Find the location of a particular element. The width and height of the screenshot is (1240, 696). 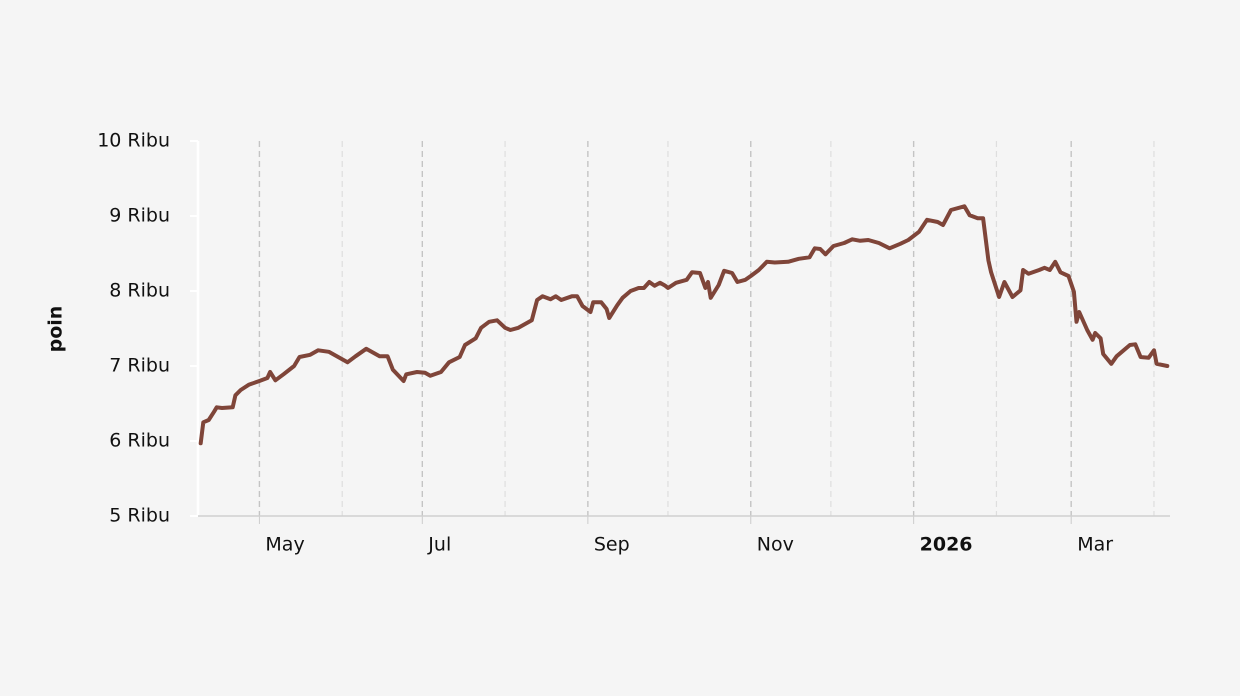

y-tick-label: 7 Ribu is located at coordinates (139, 366).